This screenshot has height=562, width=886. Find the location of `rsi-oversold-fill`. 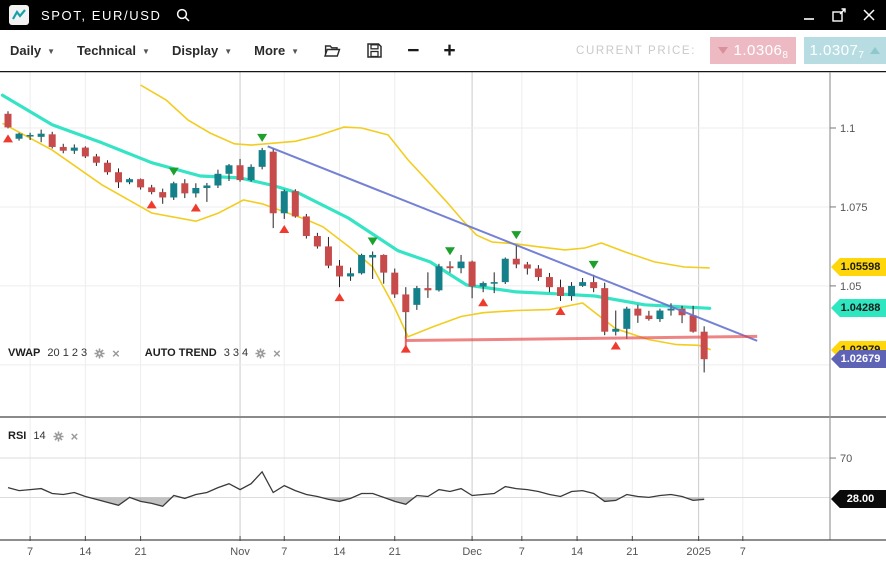

rsi-oversold-fill is located at coordinates (397, 502).